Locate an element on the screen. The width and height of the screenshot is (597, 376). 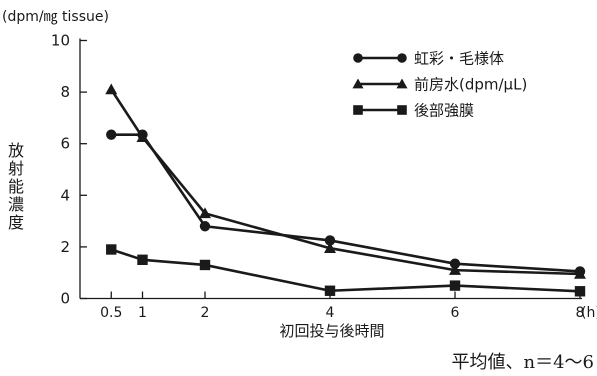
series-line is located at coordinates (345, 270).